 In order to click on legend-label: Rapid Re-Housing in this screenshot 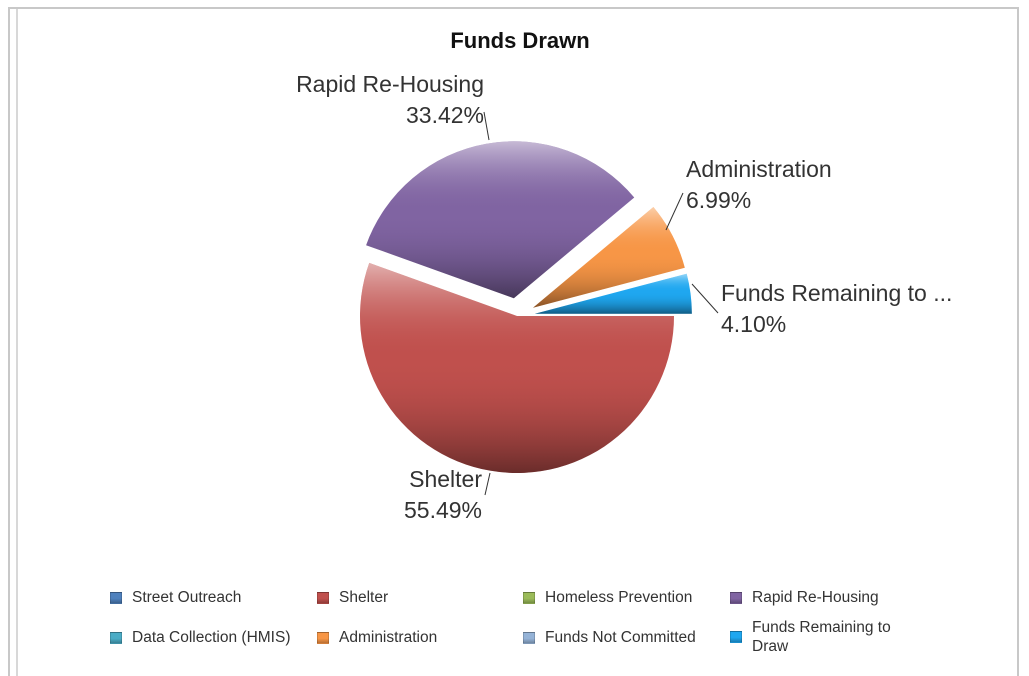, I will do `click(815, 597)`.